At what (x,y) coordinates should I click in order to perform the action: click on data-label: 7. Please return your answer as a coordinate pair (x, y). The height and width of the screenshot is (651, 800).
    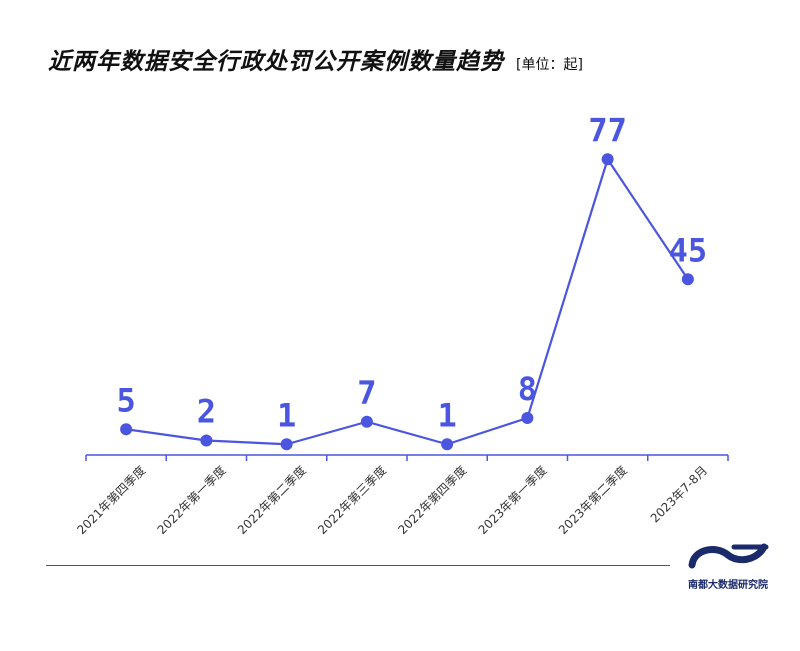
    Looking at the image, I should click on (366, 393).